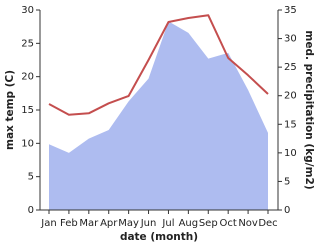 The image size is (320, 247). Describe the element at coordinates (189, 223) in the screenshot. I see `x-tick-label: Aug` at that location.